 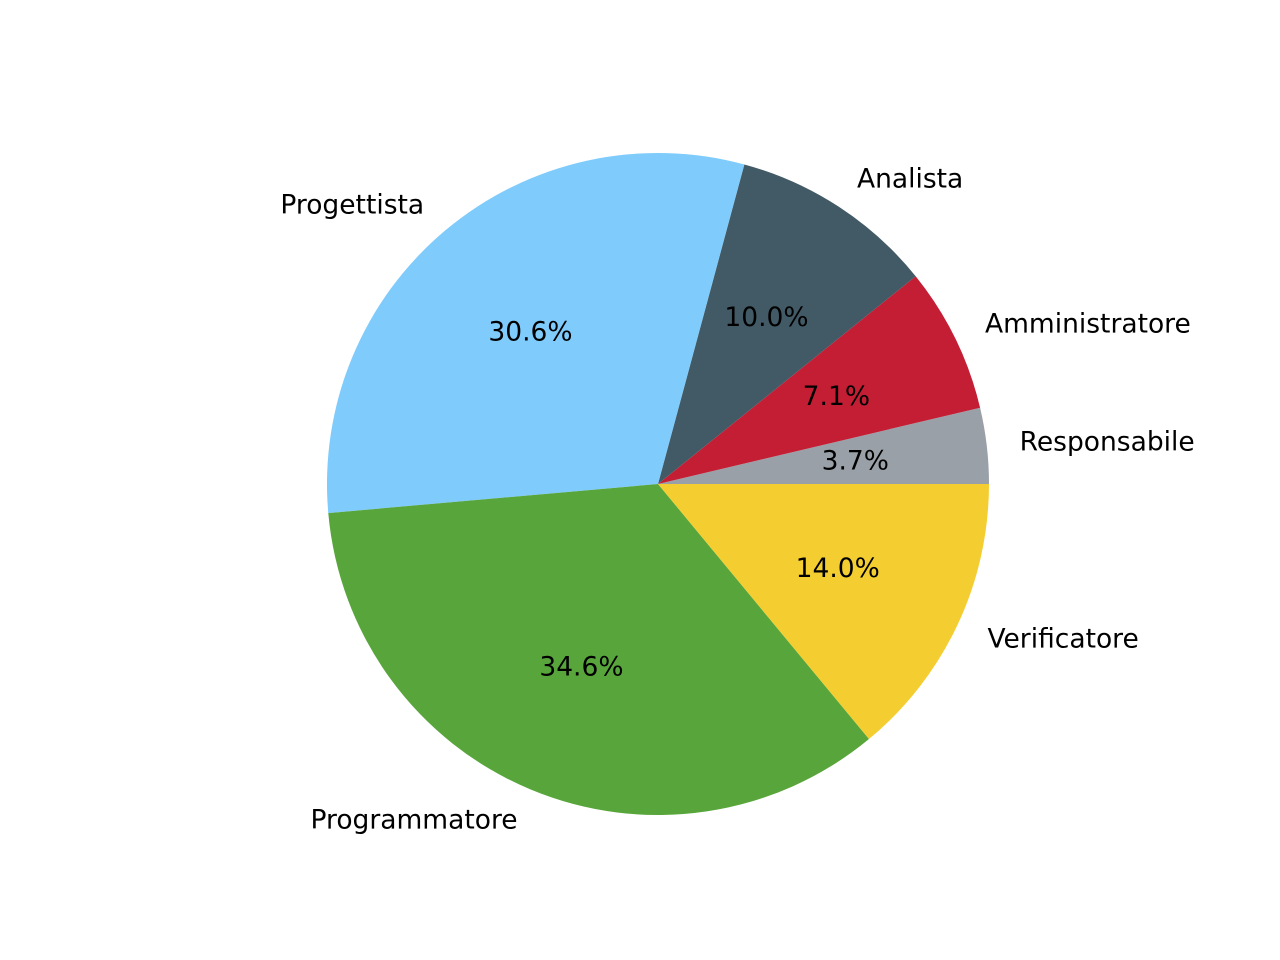 I want to click on slice-label-verificatore: Verificatore, so click(x=1062, y=639).